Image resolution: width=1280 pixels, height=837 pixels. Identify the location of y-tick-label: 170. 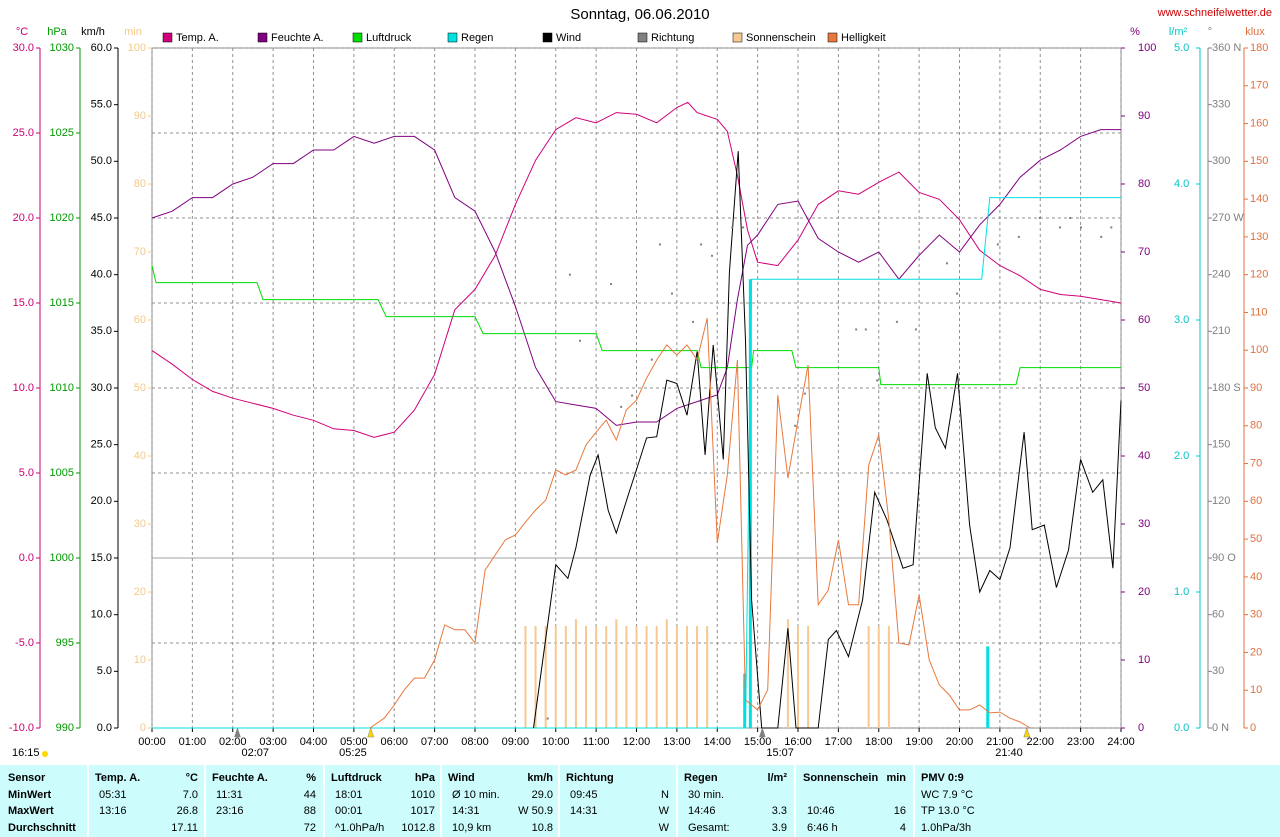
(1259, 86).